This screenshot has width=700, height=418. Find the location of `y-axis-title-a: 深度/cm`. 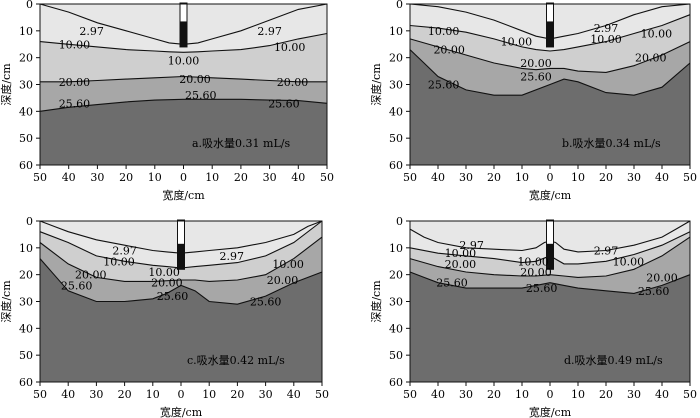

y-axis-title-a: 深度/cm is located at coordinates (6, 84).